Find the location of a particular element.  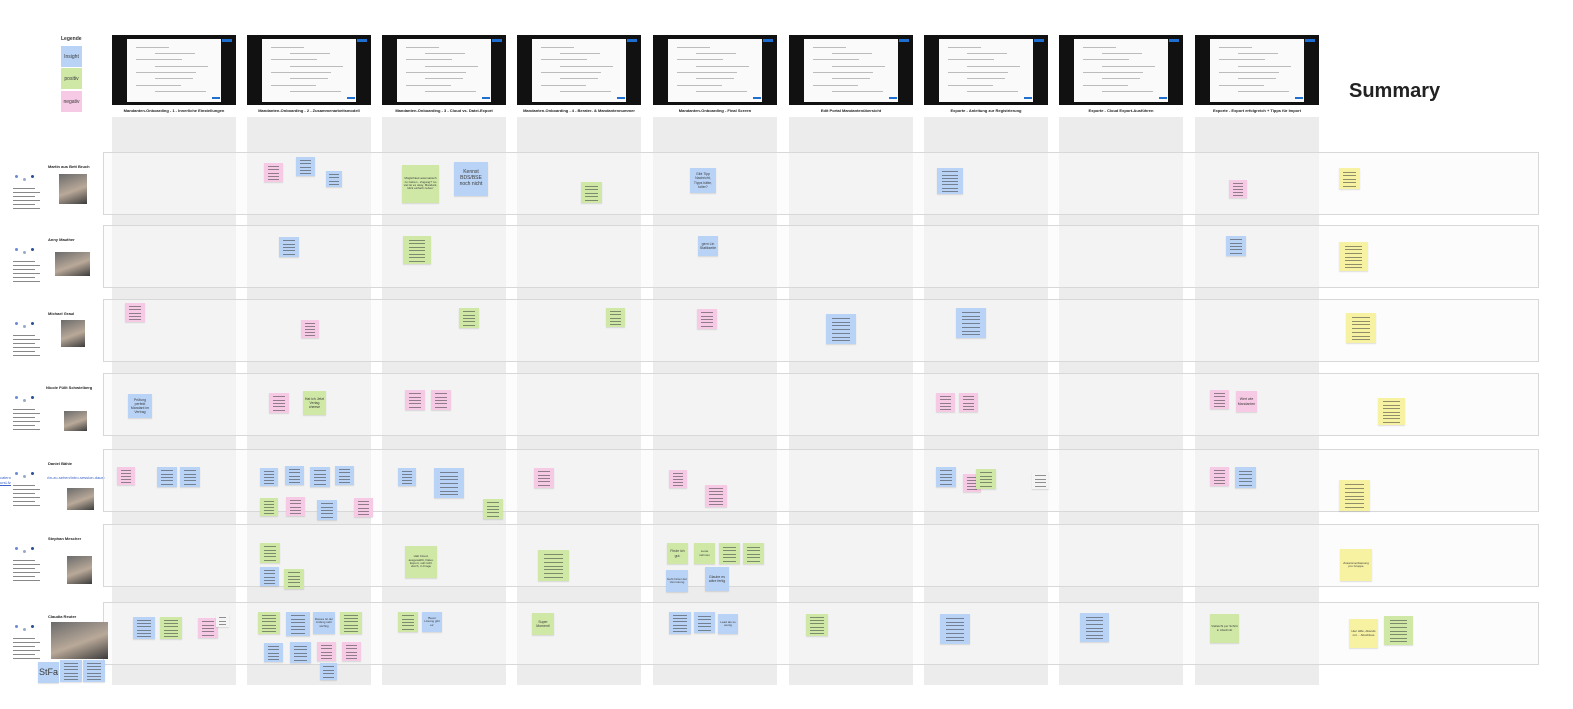

sticky-note-r5c4c: Geht hinter der Vermutung is located at coordinates (677, 581).